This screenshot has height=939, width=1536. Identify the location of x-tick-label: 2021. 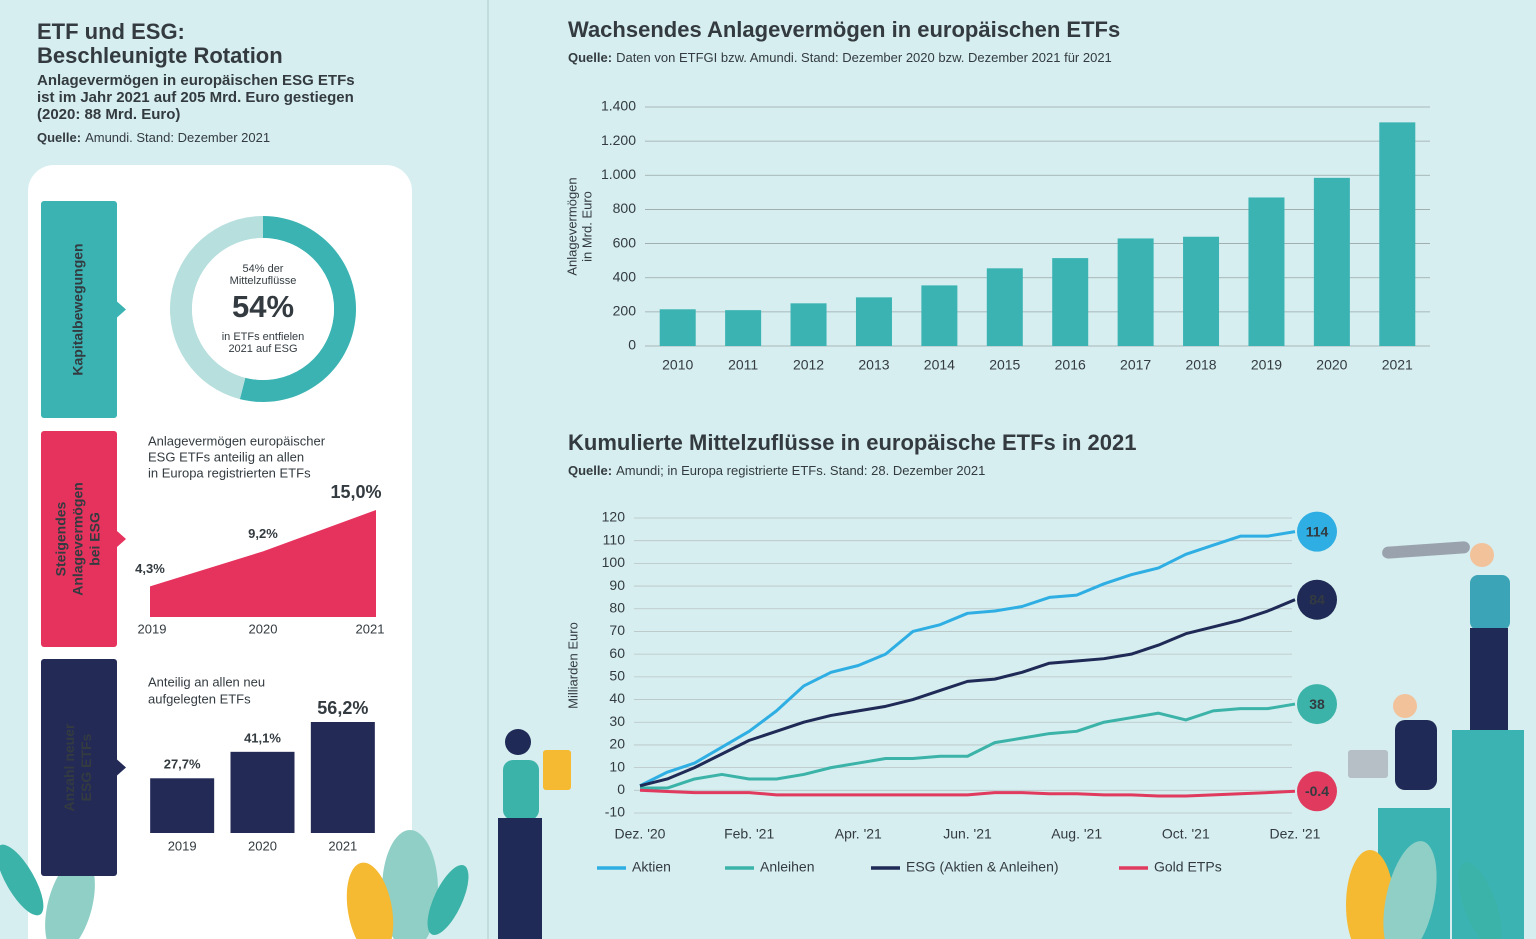
(370, 628).